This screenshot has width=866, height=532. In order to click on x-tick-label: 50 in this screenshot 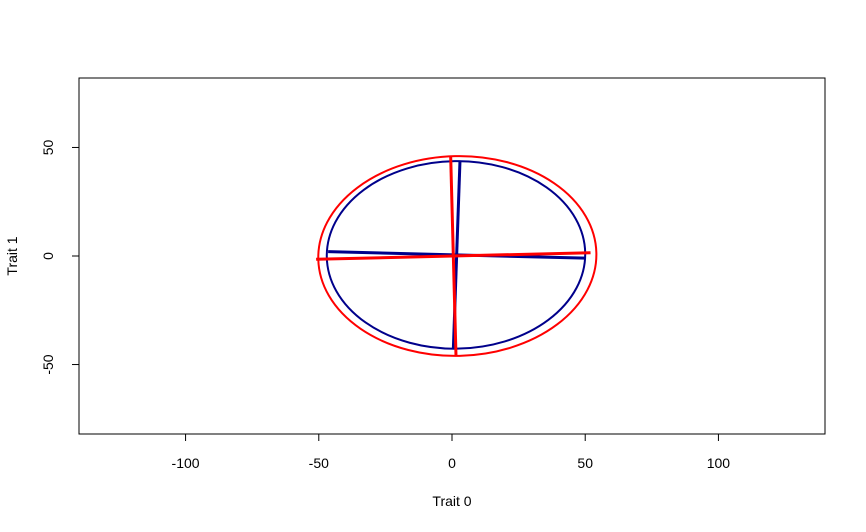, I will do `click(585, 463)`.